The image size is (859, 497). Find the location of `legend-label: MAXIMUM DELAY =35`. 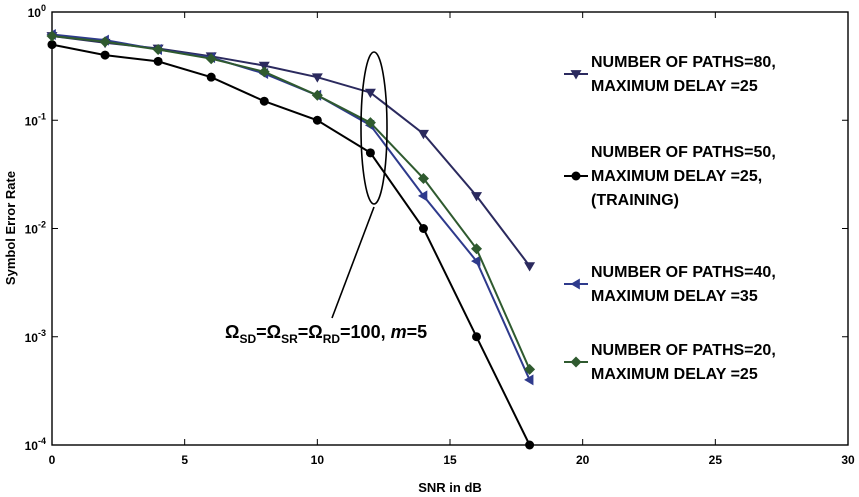

legend-label: MAXIMUM DELAY =35 is located at coordinates (674, 296).